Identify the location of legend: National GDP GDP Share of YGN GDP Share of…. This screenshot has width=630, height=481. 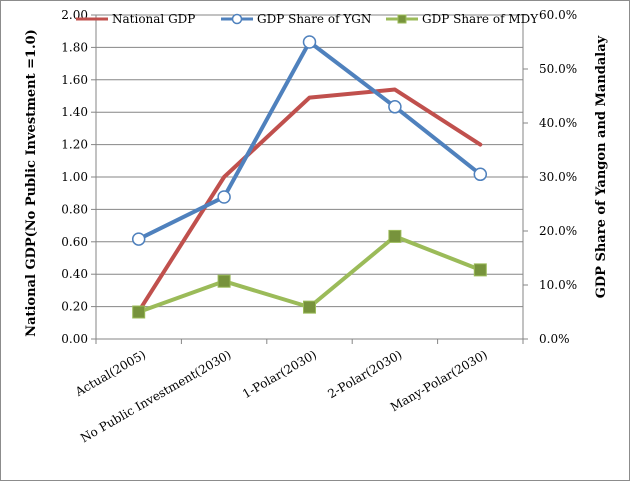
(307, 19).